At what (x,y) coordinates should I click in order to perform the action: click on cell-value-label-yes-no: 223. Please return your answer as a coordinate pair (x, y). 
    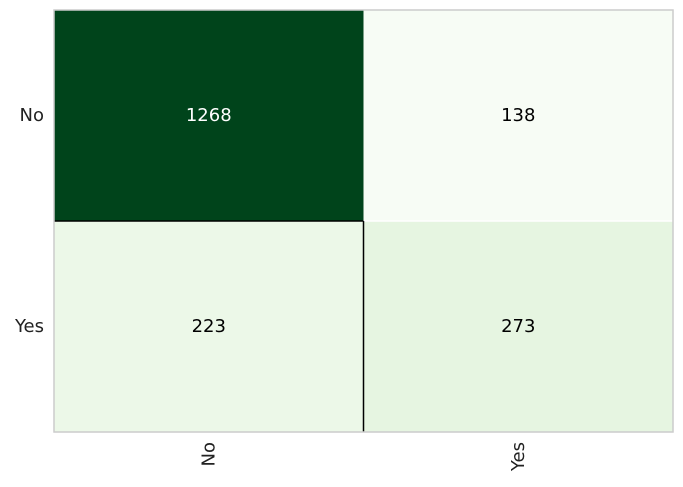
    Looking at the image, I should click on (209, 326).